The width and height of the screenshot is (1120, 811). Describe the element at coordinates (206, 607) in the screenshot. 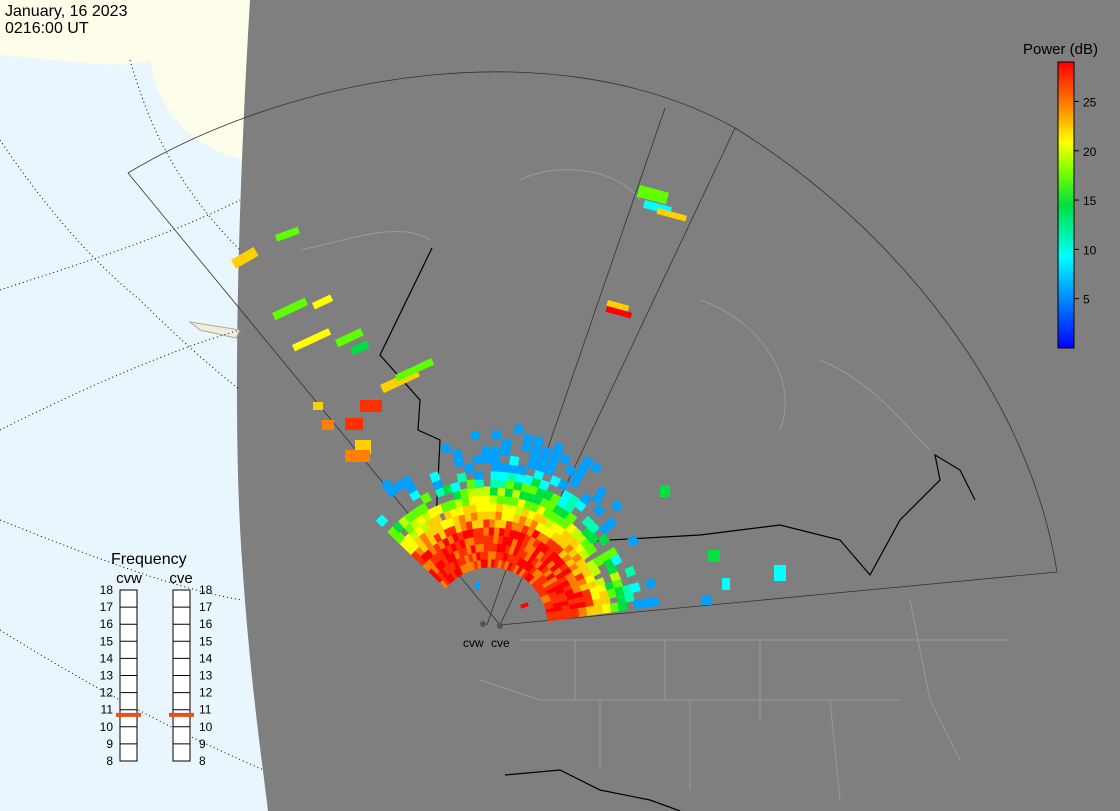

I see `frequency-tick-label: 17` at that location.